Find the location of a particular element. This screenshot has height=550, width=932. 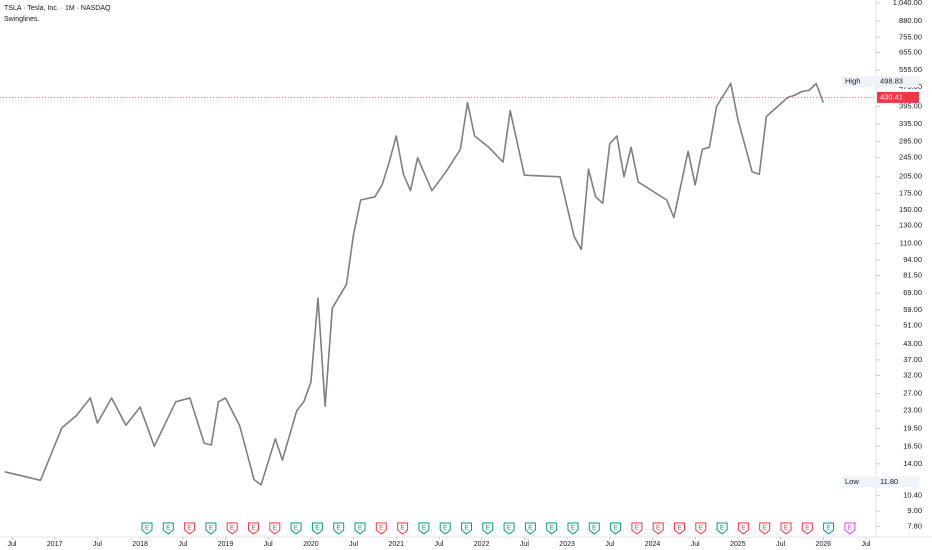

y-tick-label: 150.00 is located at coordinates (910, 209).